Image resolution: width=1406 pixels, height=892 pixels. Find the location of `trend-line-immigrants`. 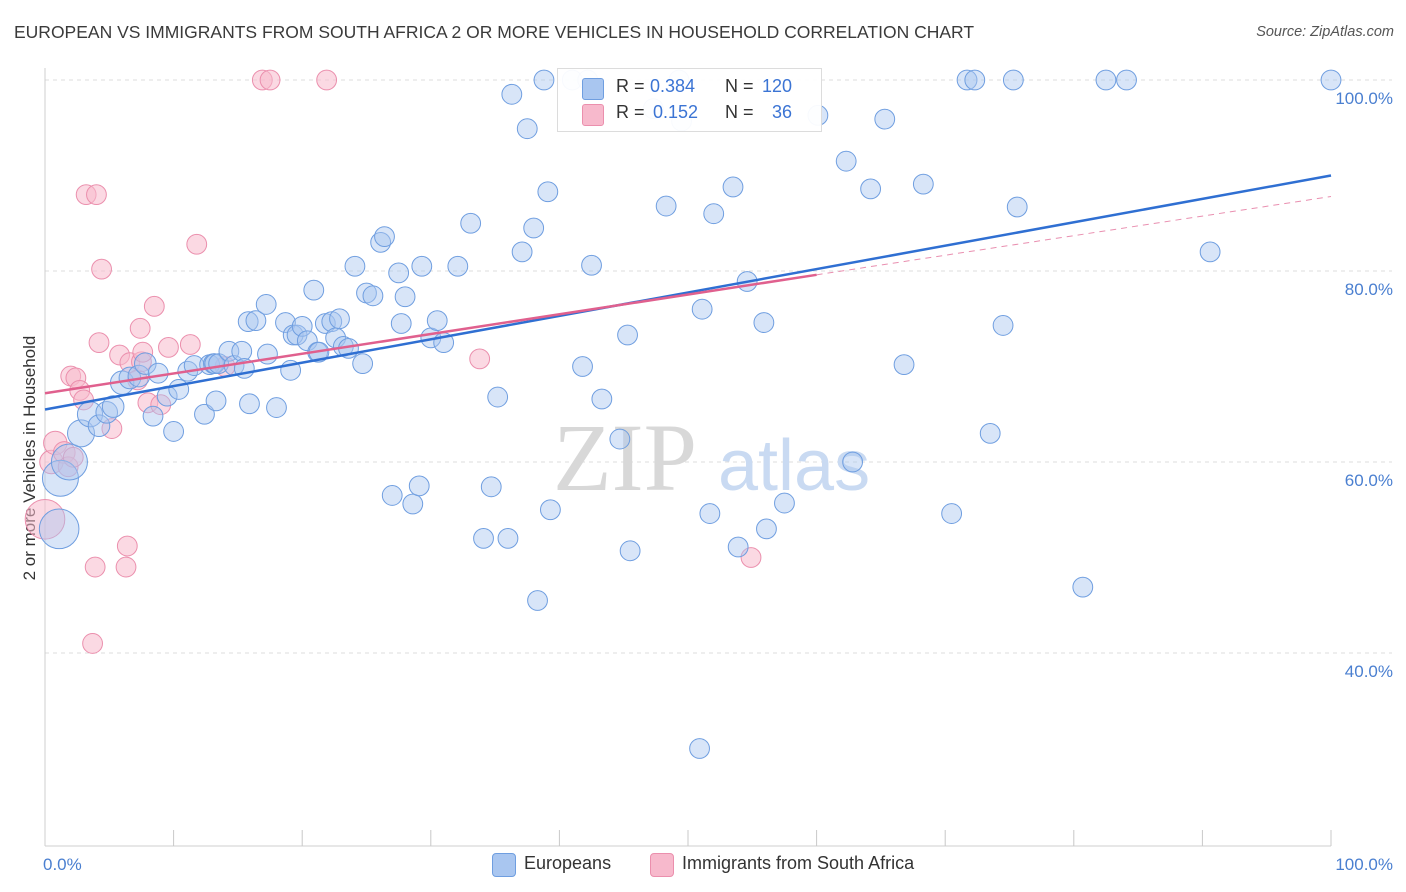

trend-line-immigrants is located at coordinates (430, 334).